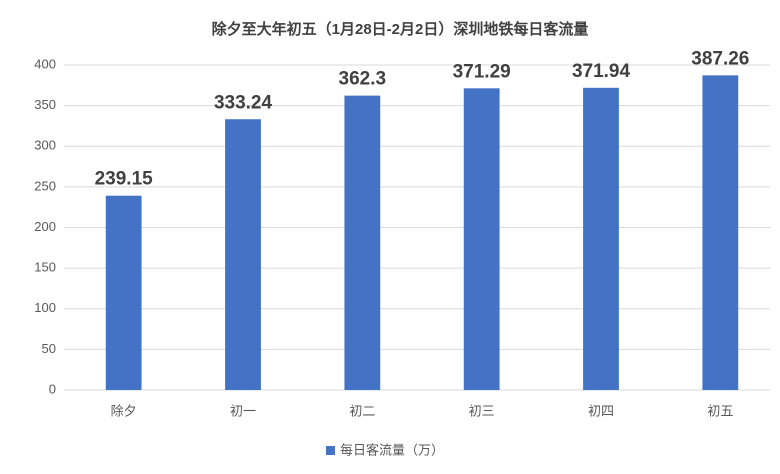 This screenshot has height=474, width=780. Describe the element at coordinates (482, 71) in the screenshot. I see `data-label: 371.29` at that location.